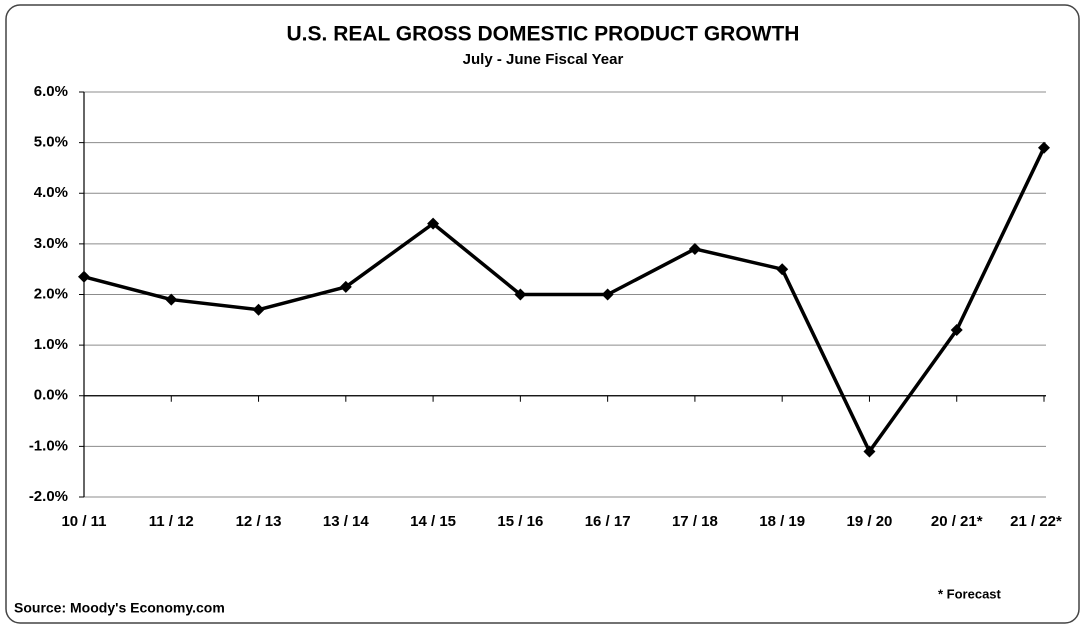 The image size is (1086, 635). What do you see at coordinates (51, 395) in the screenshot?
I see `y-tick-label: 0.0%` at bounding box center [51, 395].